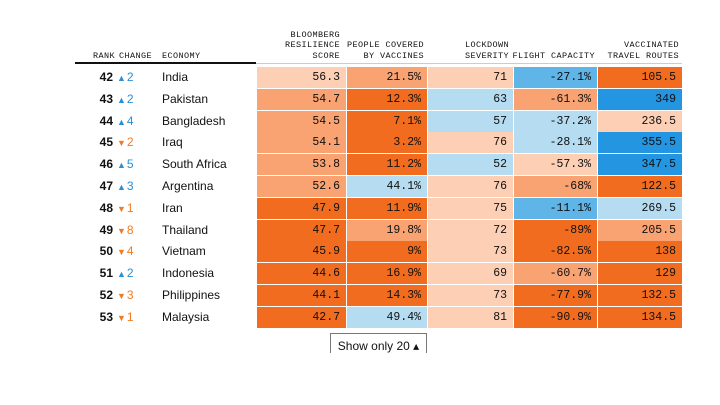 The width and height of the screenshot is (720, 405). Describe the element at coordinates (386, 295) in the screenshot. I see `vaccines-cell: 14.3%` at that location.